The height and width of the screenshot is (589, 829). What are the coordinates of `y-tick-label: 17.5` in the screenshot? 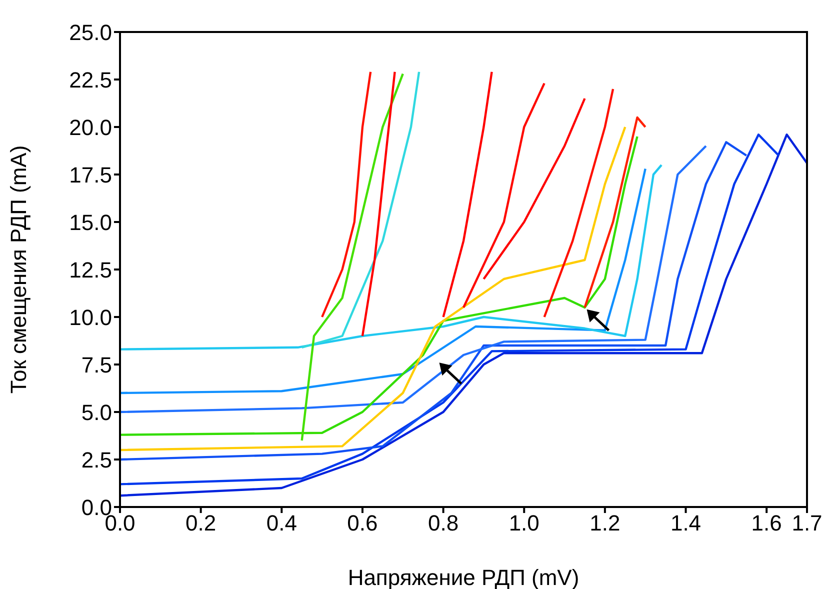 It's located at (90, 175).